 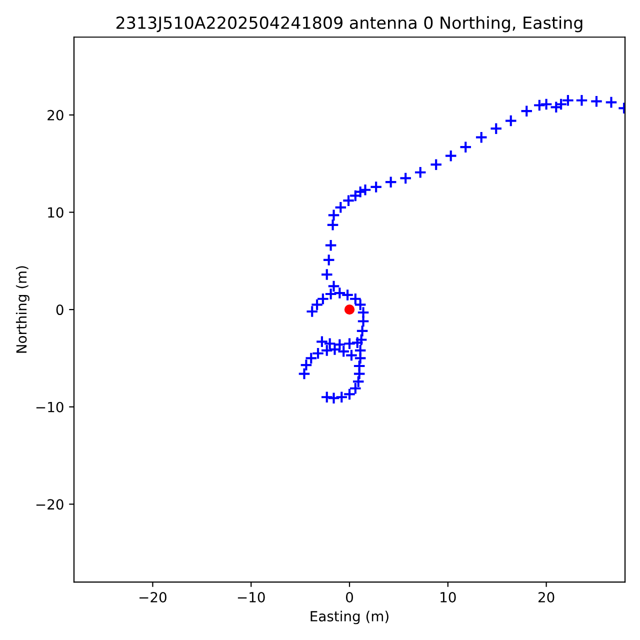 I want to click on y-tick-label: −20, so click(x=50, y=504).